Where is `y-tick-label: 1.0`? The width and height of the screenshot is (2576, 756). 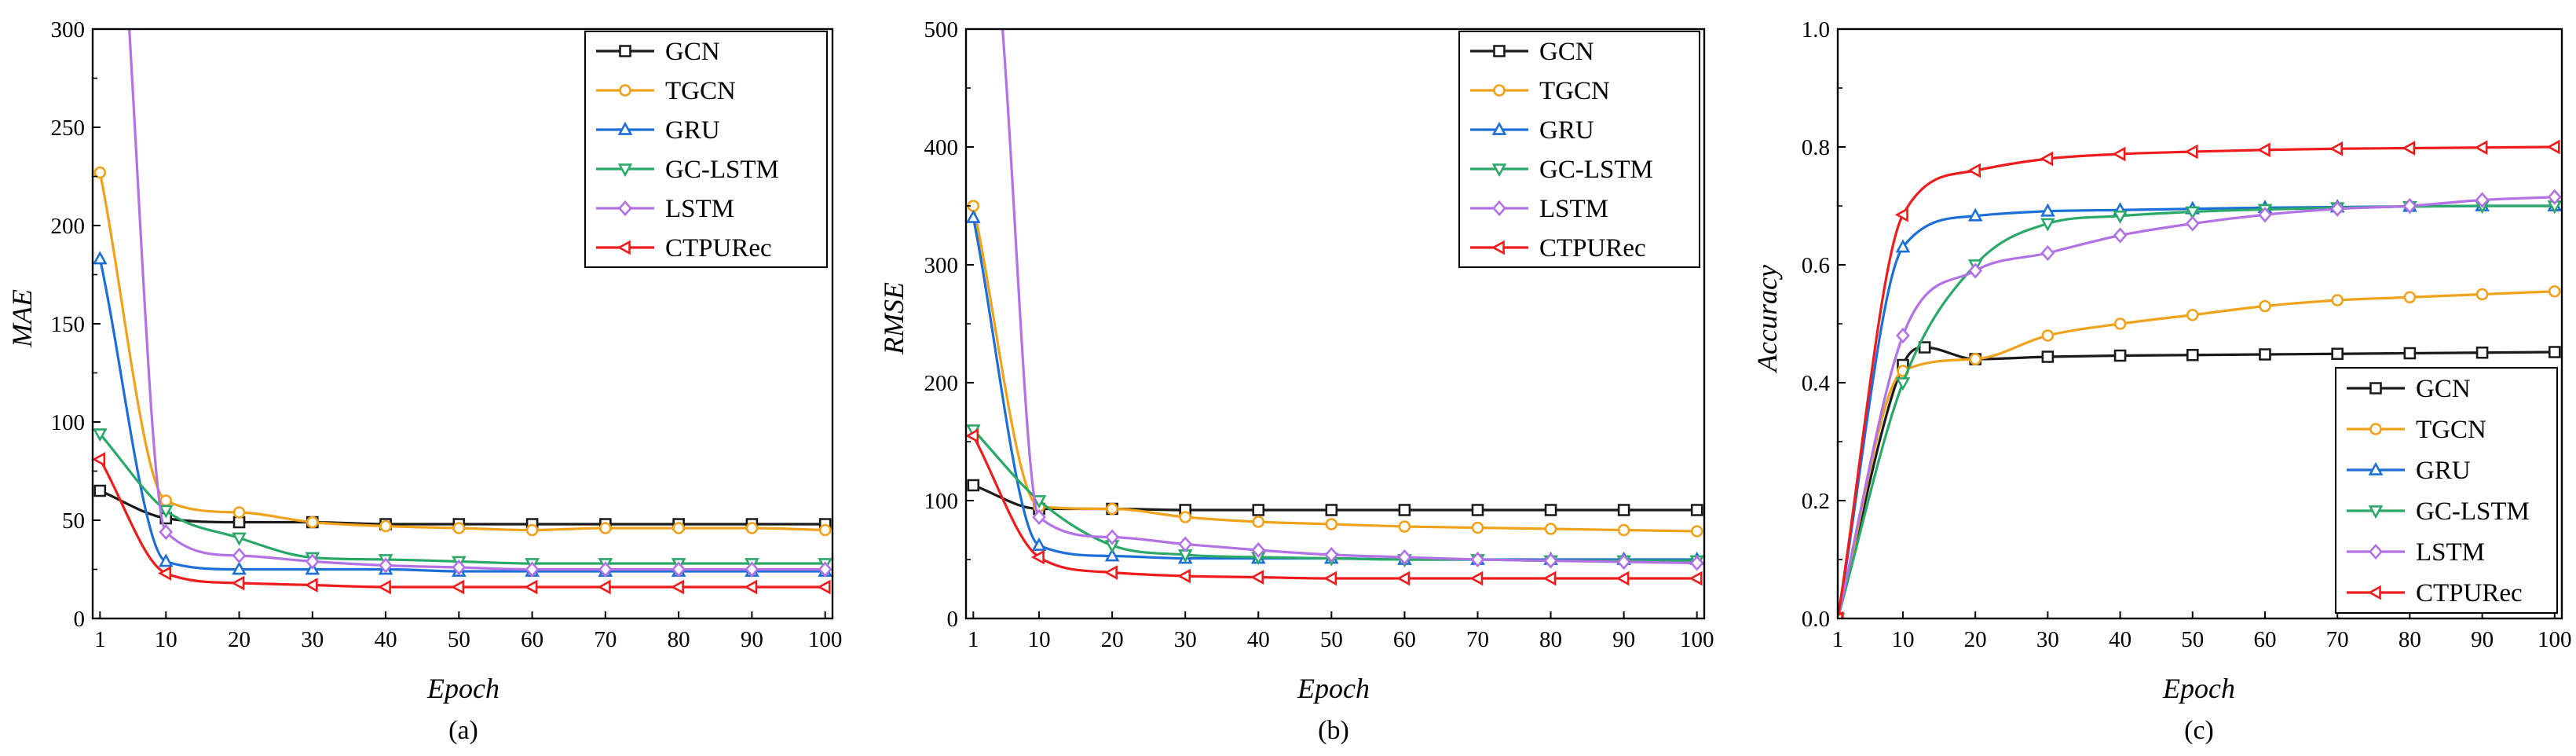 y-tick-label: 1.0 is located at coordinates (1816, 30).